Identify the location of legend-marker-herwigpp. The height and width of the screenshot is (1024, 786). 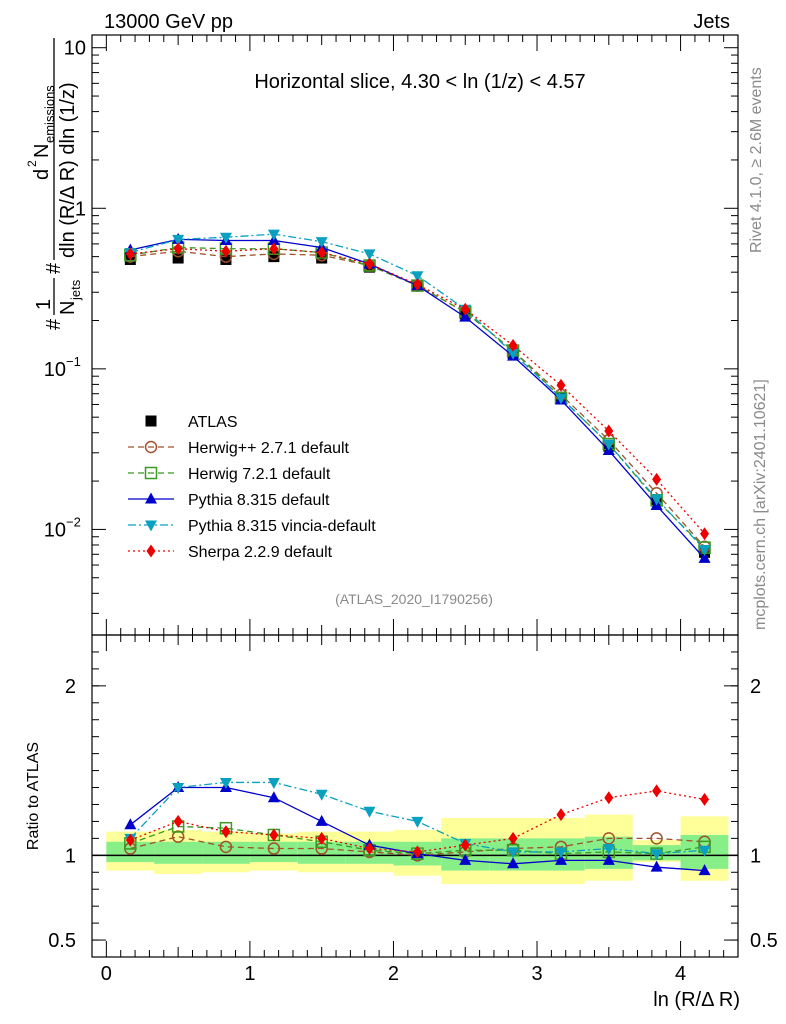
(151, 447).